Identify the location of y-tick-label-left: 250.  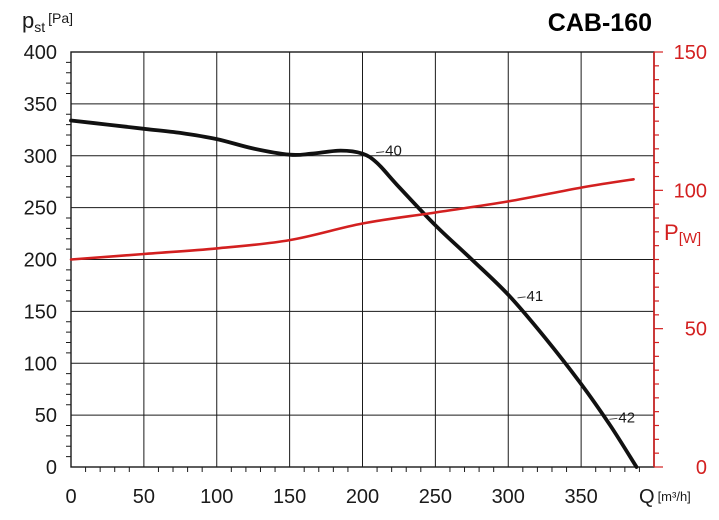
(40, 209).